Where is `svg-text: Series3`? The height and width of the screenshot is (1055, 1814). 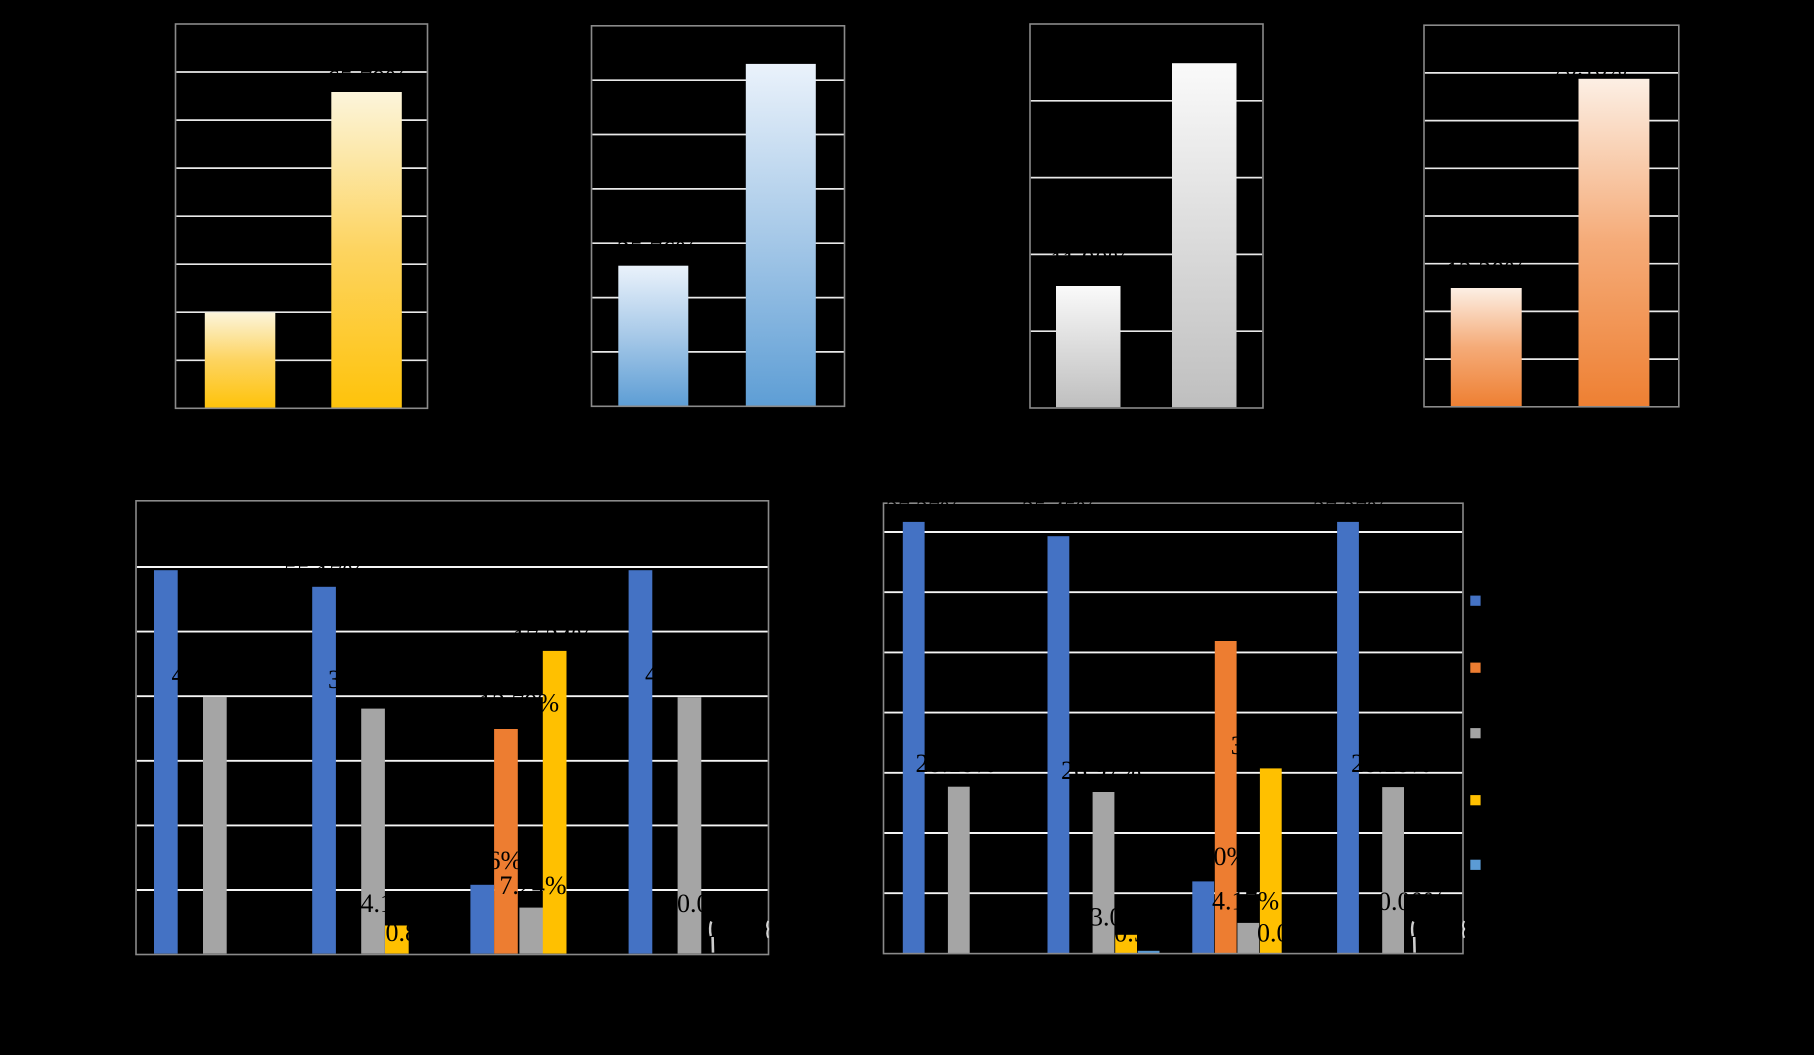
svg-text: Series3 is located at coordinates (1517, 731).